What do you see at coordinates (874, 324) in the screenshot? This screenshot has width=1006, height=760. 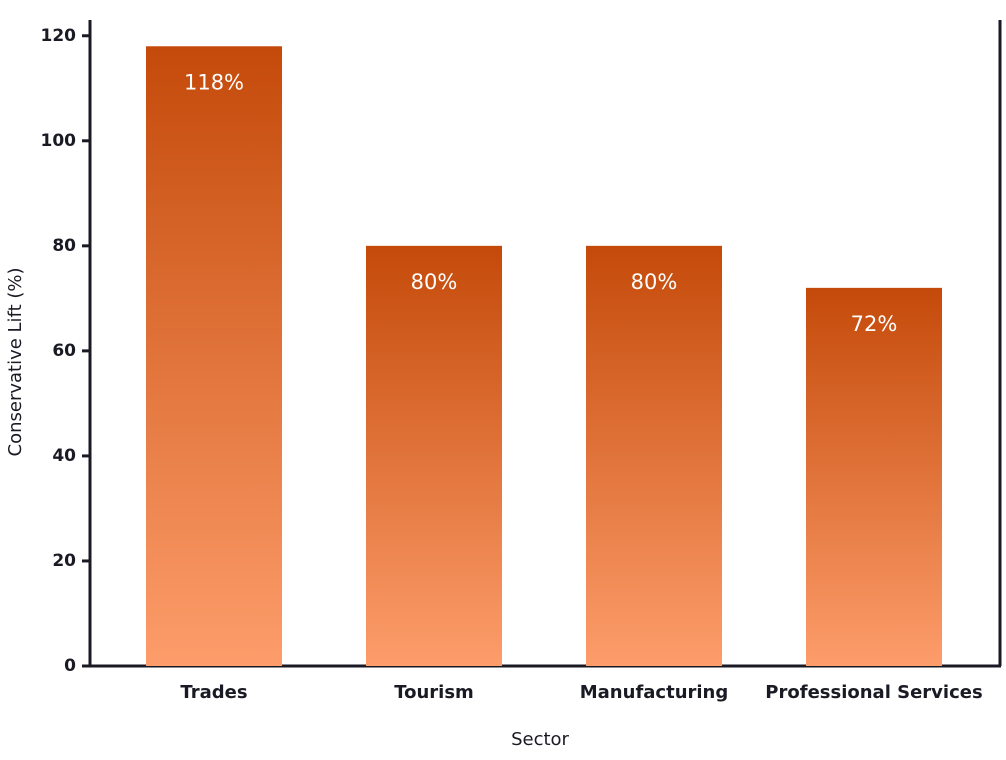 I see `value-label: 72%` at bounding box center [874, 324].